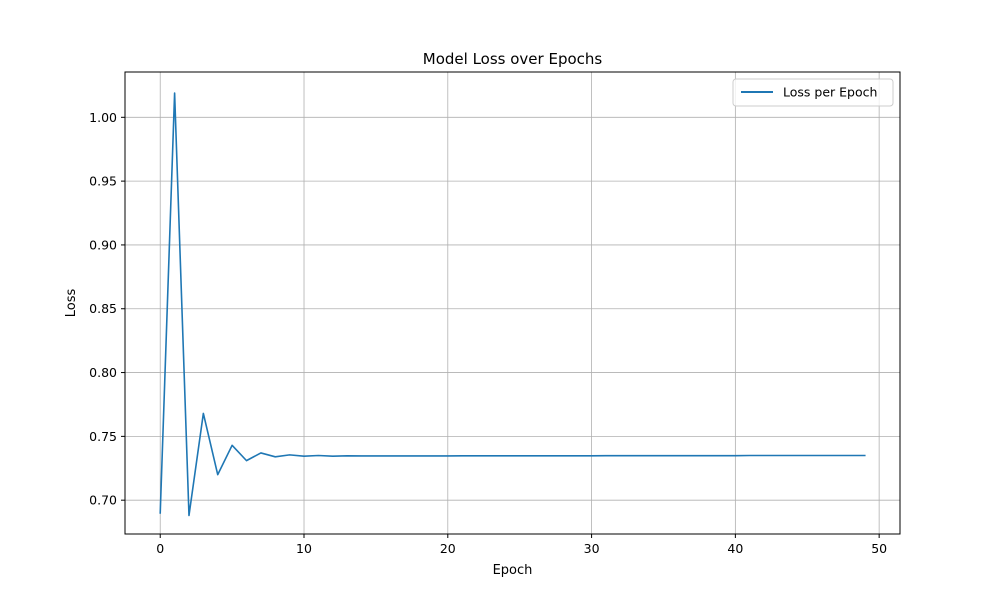  Describe the element at coordinates (513, 59) in the screenshot. I see `chart-title: Model Loss over Epochs` at that location.